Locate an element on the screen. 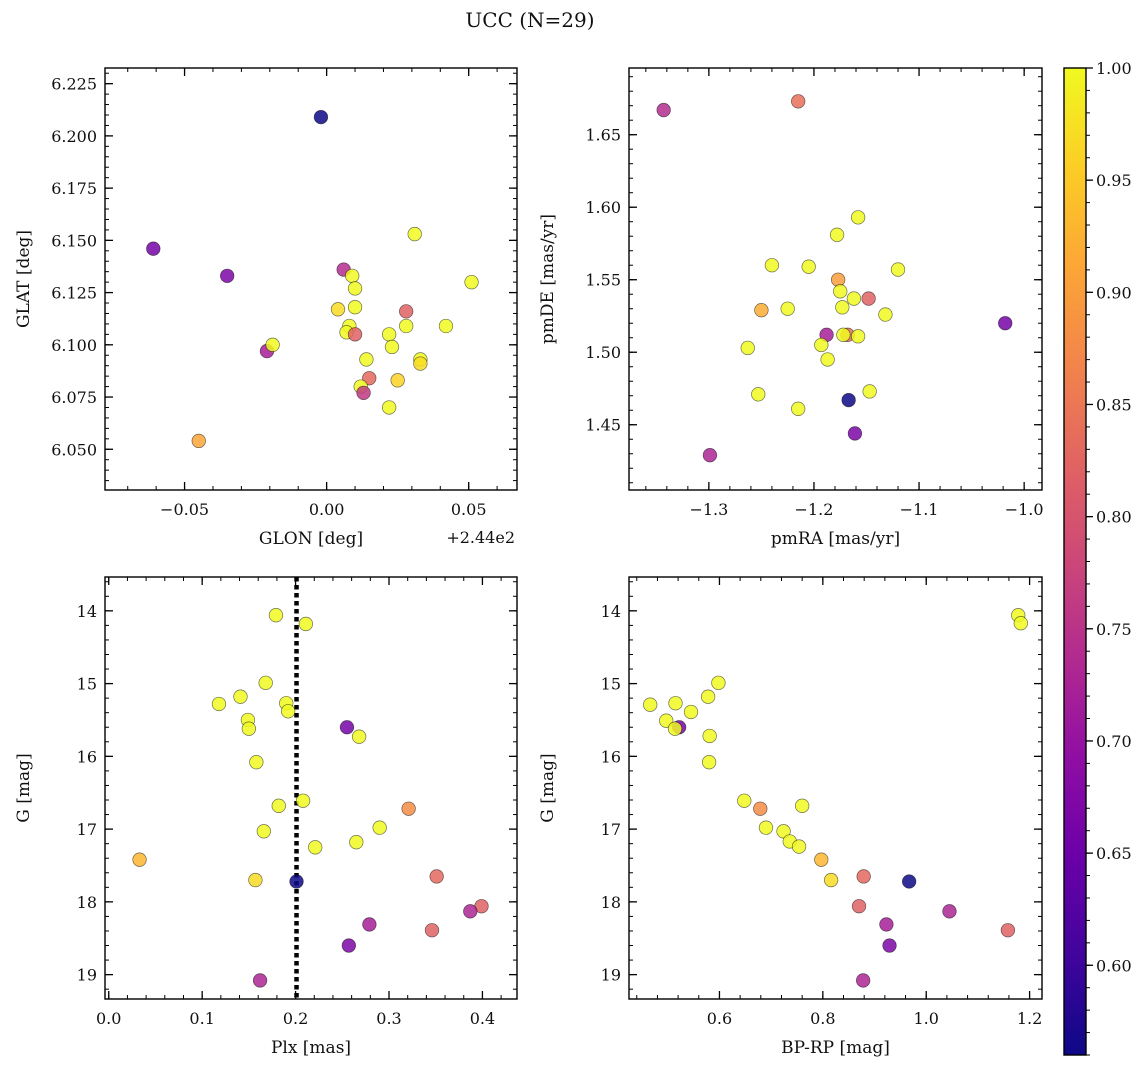  colorbar-tick-label: 0.90 is located at coordinates (1114, 292).